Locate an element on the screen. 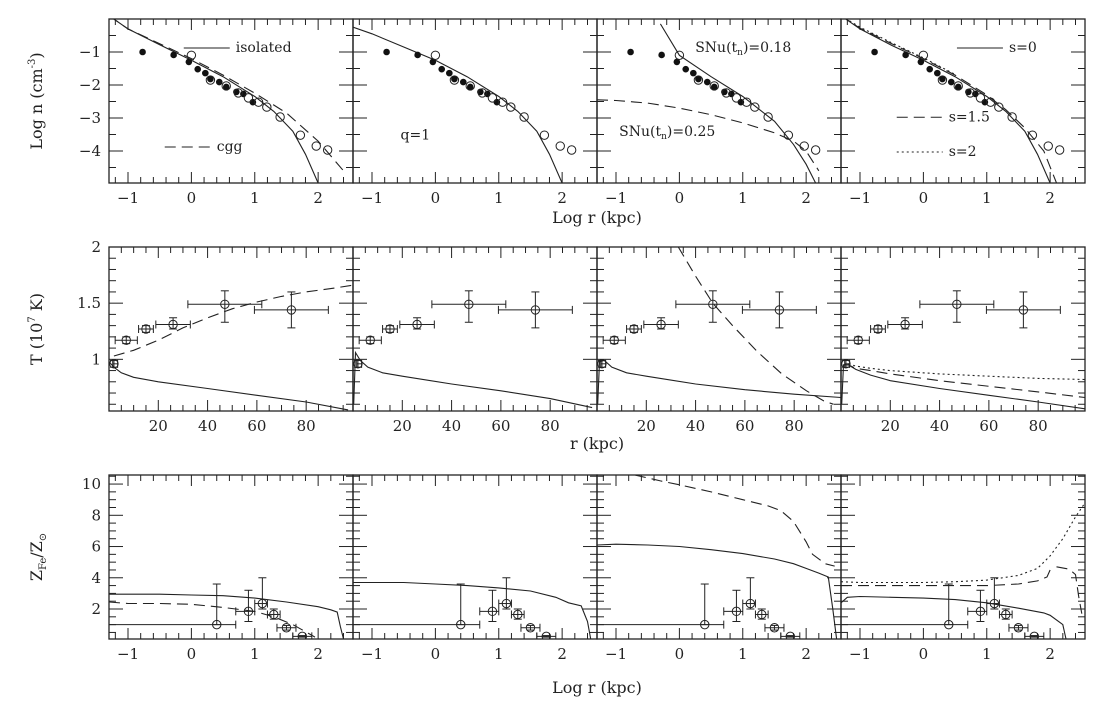  density-panel-1: −1 0 1 2 −1 −2 −3 −4 isolated cgg is located at coordinates (216, 112).